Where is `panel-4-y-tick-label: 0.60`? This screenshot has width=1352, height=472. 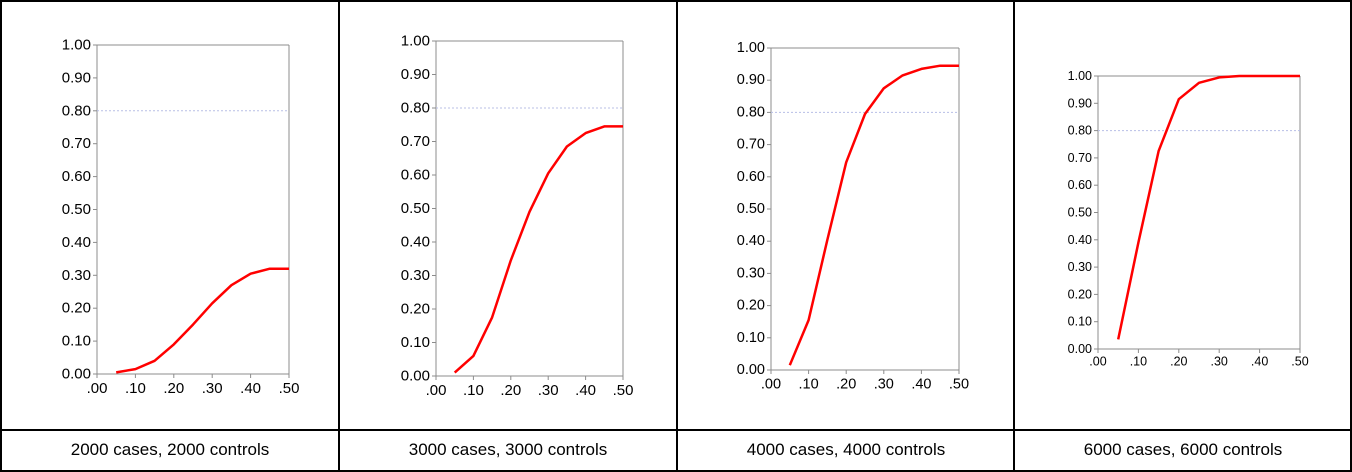 panel-4-y-tick-label: 0.60 is located at coordinates (1080, 185).